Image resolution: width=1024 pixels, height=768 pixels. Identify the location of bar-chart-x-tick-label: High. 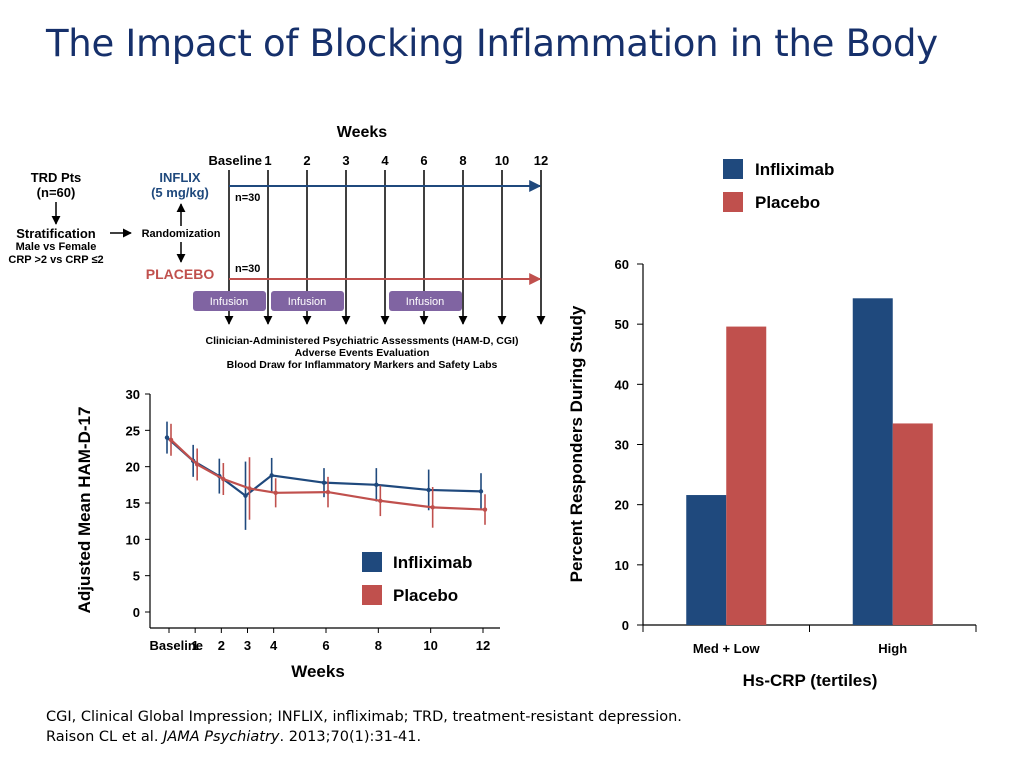
(892, 648).